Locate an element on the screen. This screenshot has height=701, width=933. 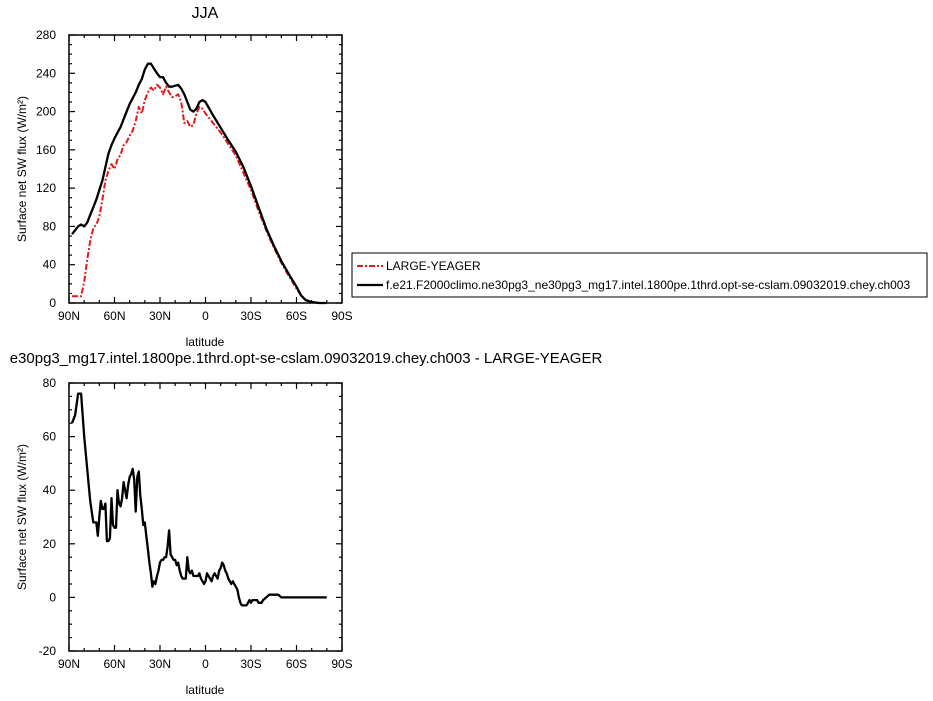
top-y-tick-label: 120 is located at coordinates (46, 188).